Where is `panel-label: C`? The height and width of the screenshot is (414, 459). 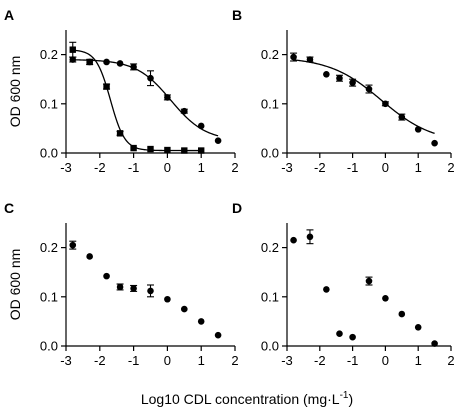 panel-label: C is located at coordinates (9, 208).